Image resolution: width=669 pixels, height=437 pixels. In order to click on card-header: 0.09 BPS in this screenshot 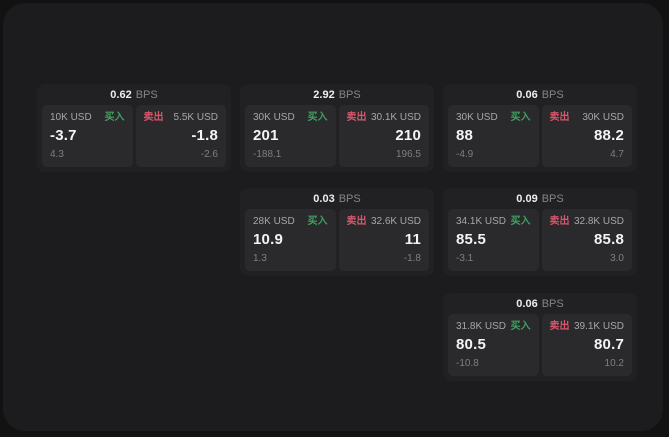, I will do `click(540, 198)`.